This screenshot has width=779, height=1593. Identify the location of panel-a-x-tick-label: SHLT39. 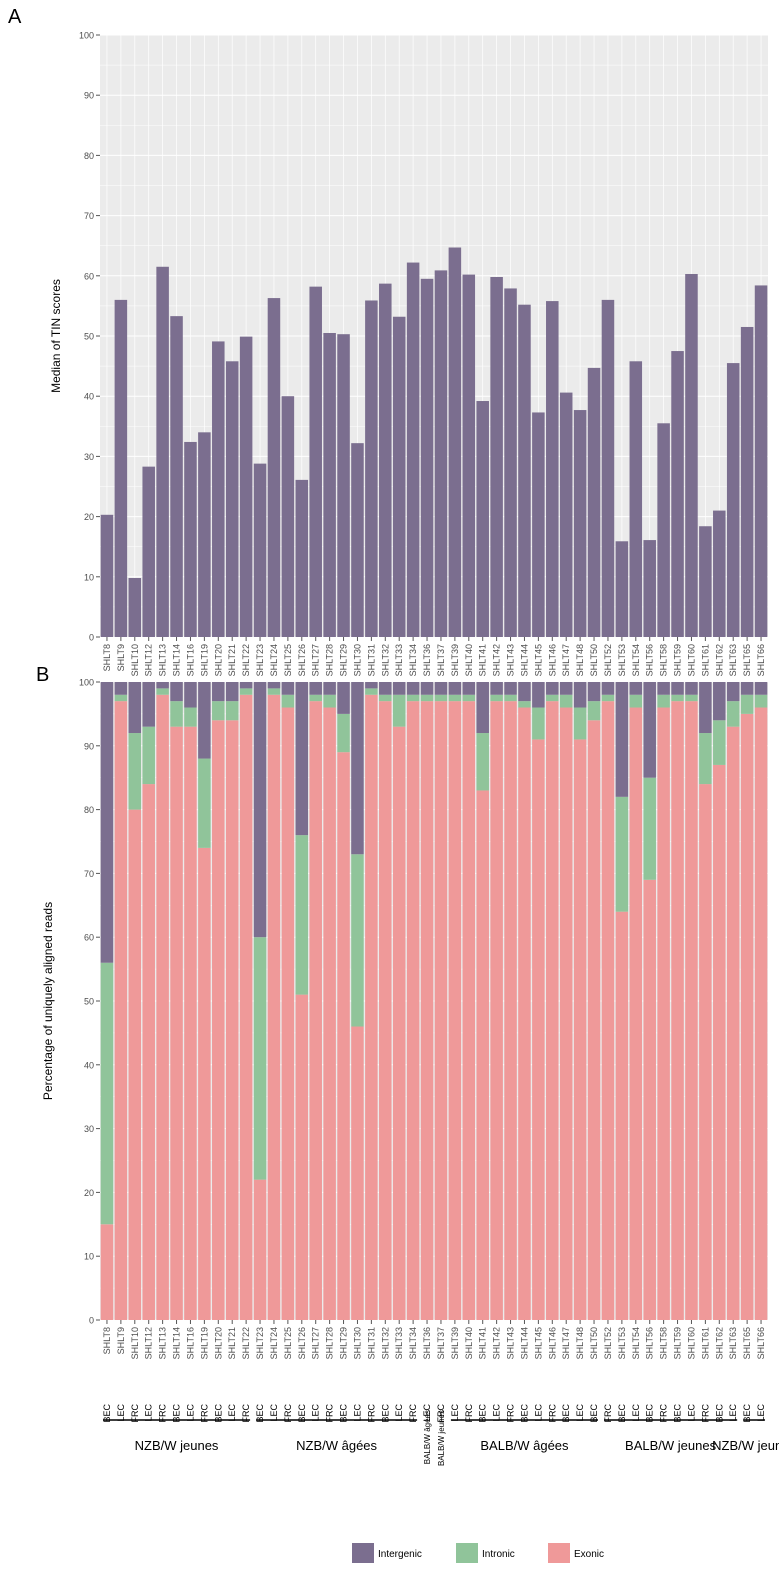
(455, 660).